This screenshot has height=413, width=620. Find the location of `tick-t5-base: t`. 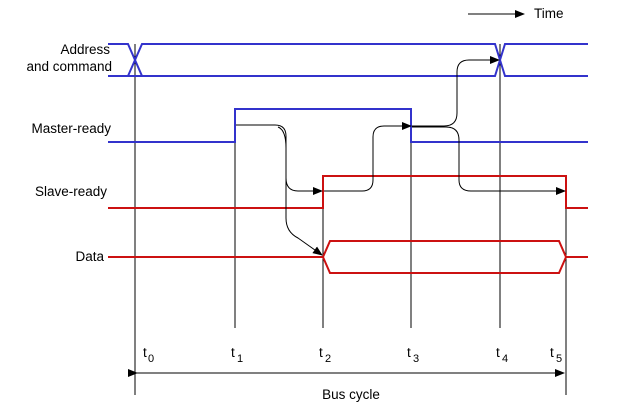

tick-t5-base: t is located at coordinates (552, 352).